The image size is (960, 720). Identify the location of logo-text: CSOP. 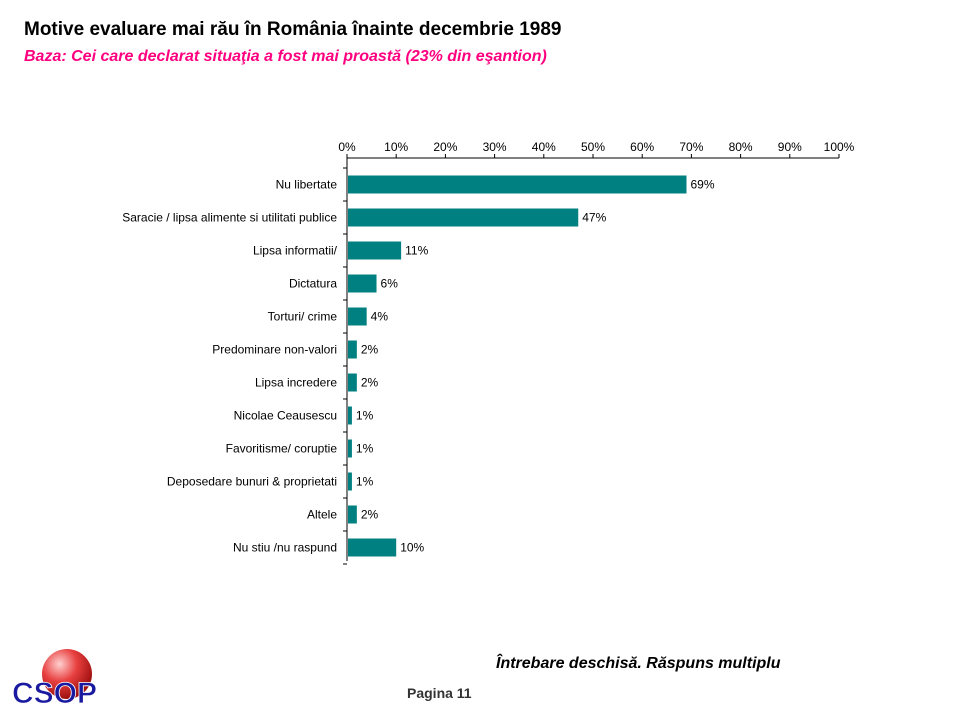
(54, 693).